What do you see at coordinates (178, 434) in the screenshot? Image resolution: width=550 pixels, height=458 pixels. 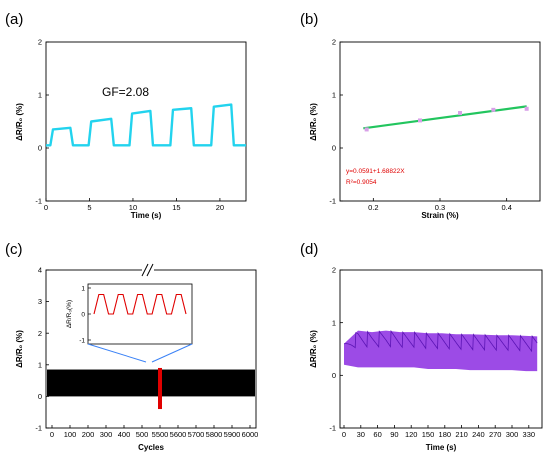 I see `panel-c-xtick-label: 5600` at bounding box center [178, 434].